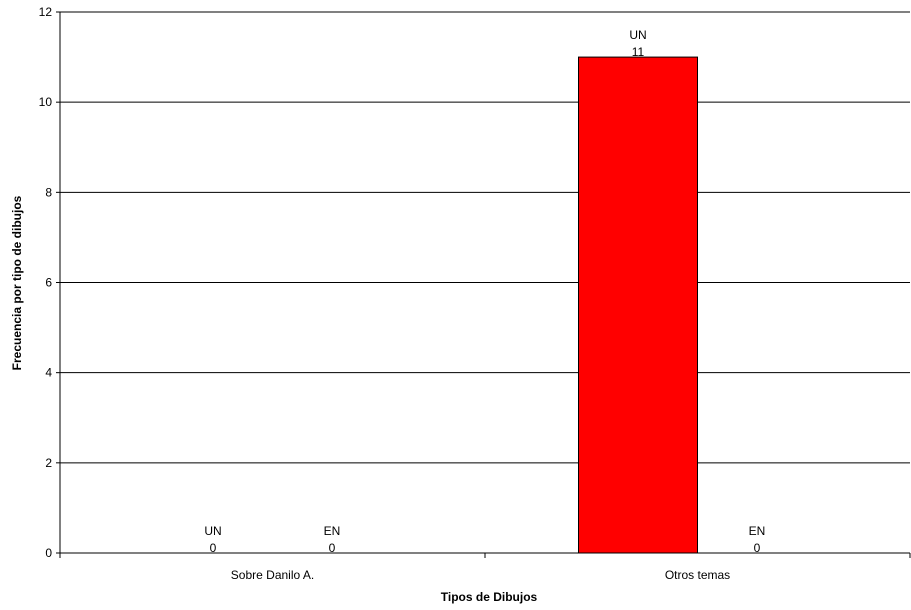  Describe the element at coordinates (638, 52) in the screenshot. I see `data-label-value: 11` at that location.